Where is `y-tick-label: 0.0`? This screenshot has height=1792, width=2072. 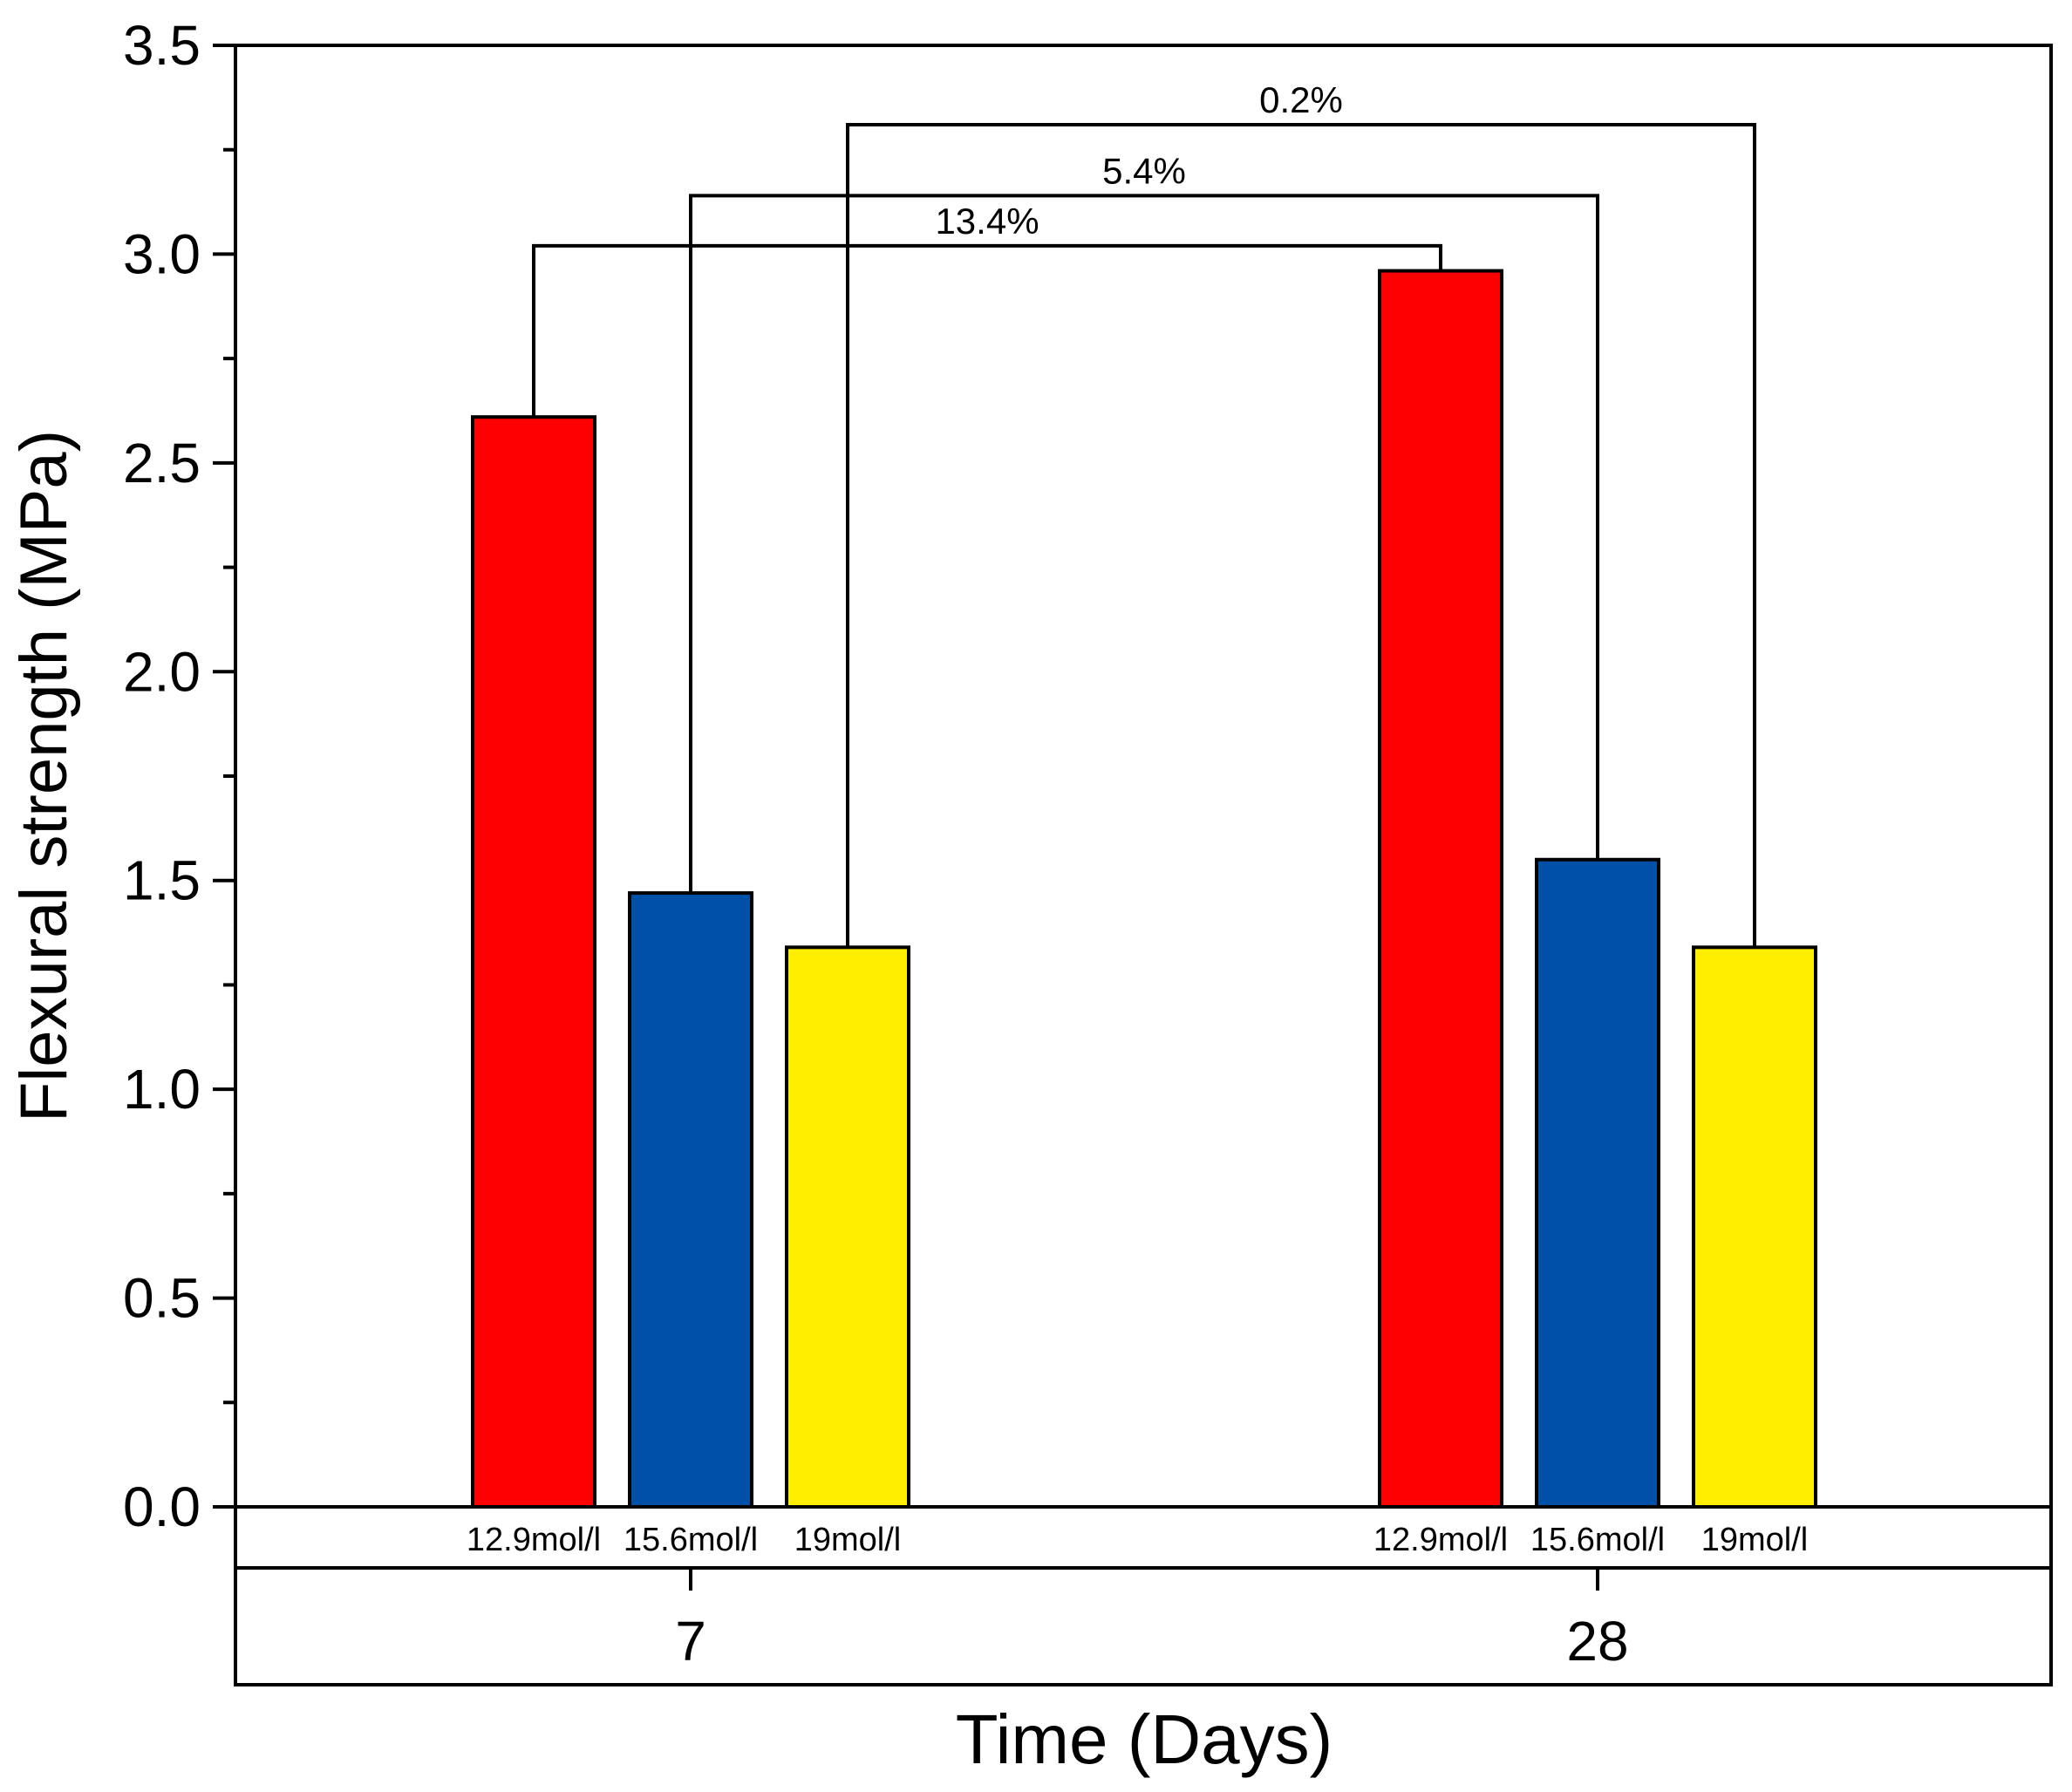 y-tick-label: 0.0 is located at coordinates (162, 1506).